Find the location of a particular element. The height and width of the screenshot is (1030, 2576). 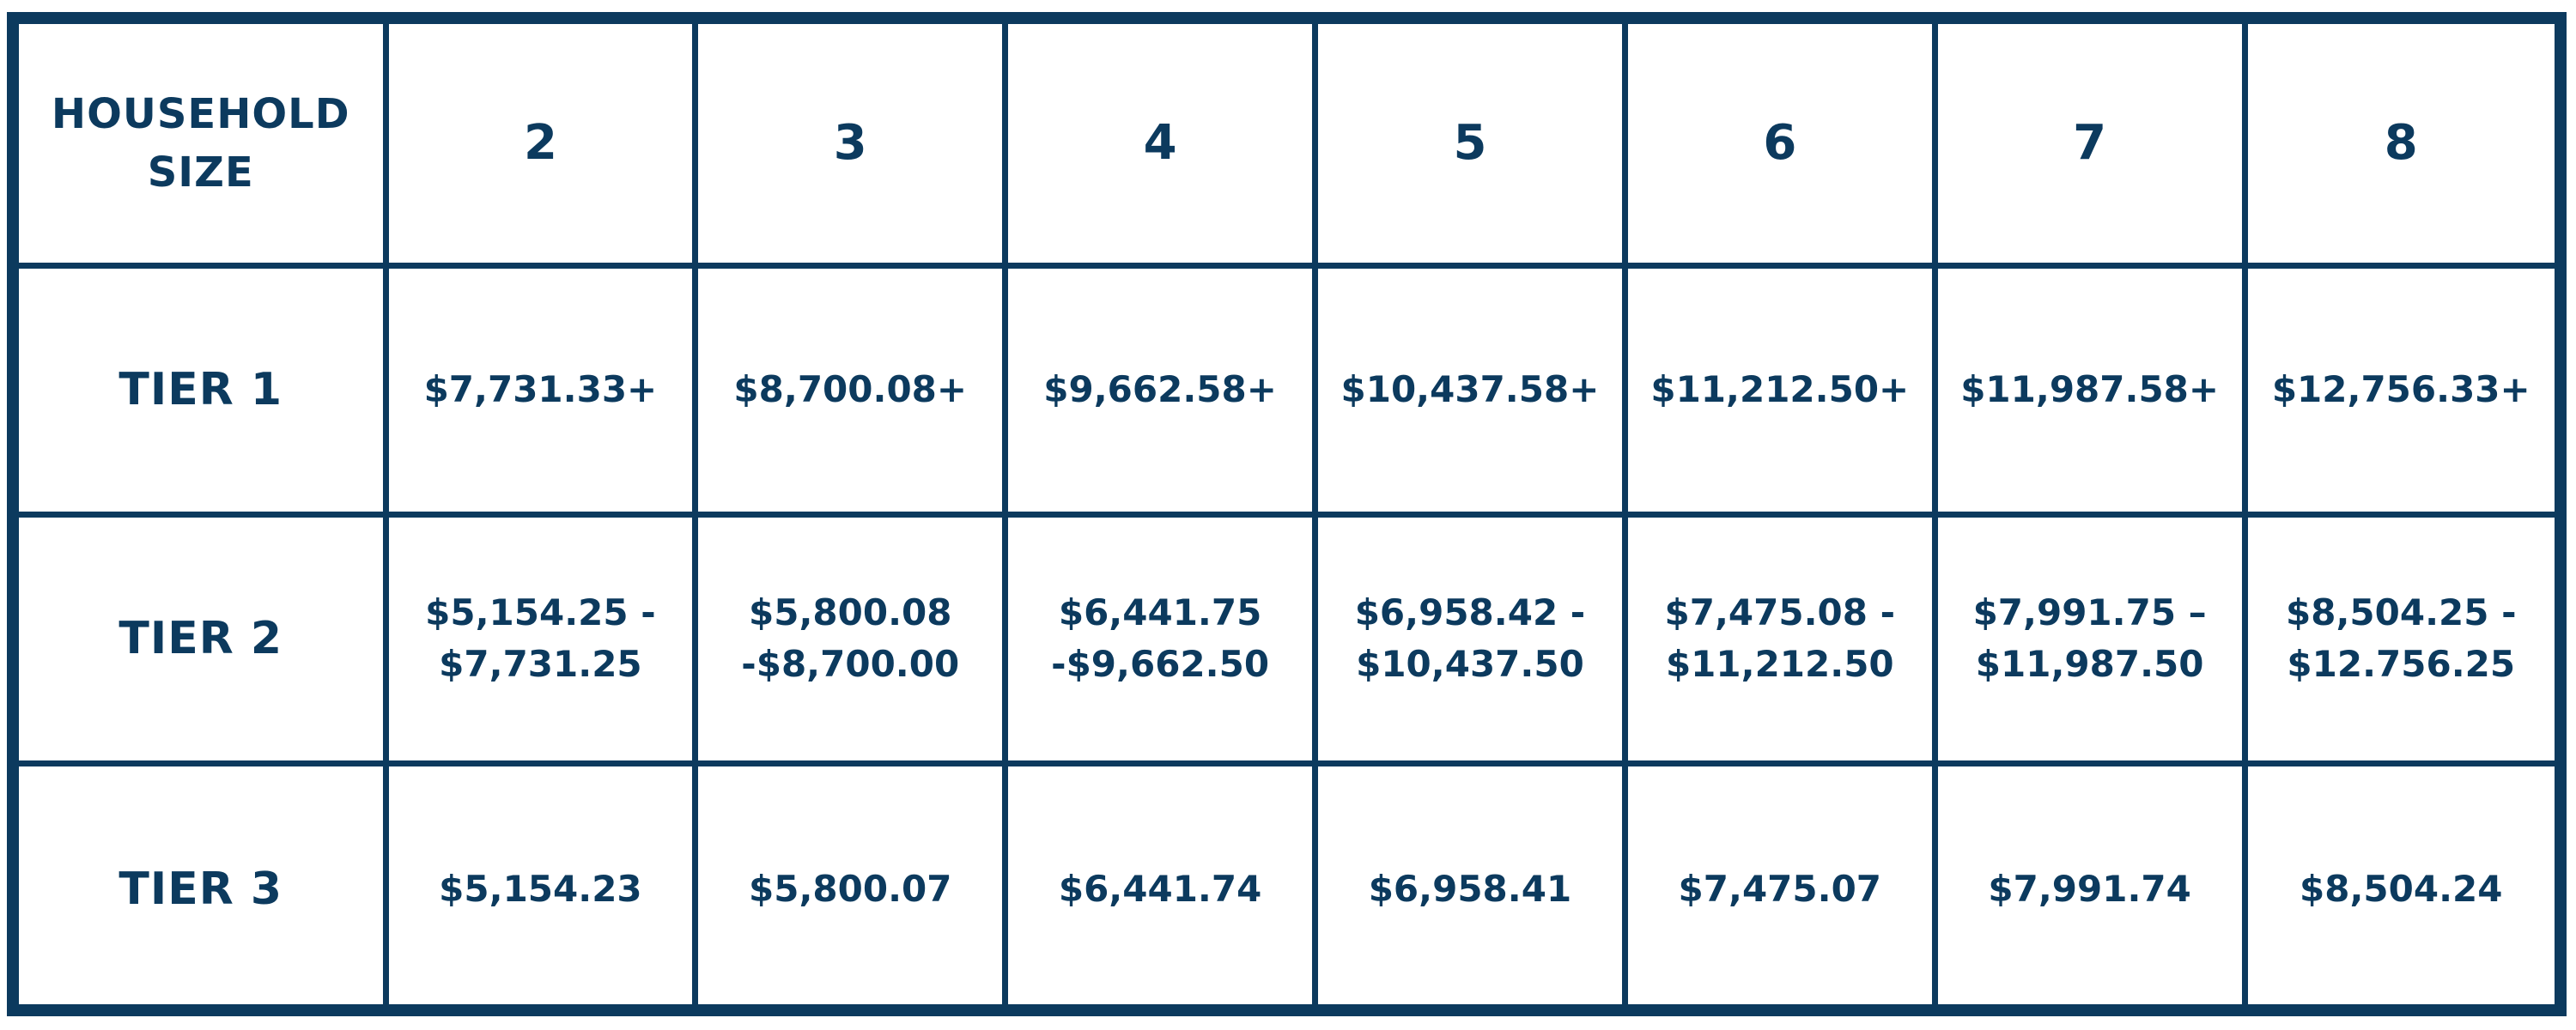

household-size-6-header: 6 is located at coordinates (1779, 146).